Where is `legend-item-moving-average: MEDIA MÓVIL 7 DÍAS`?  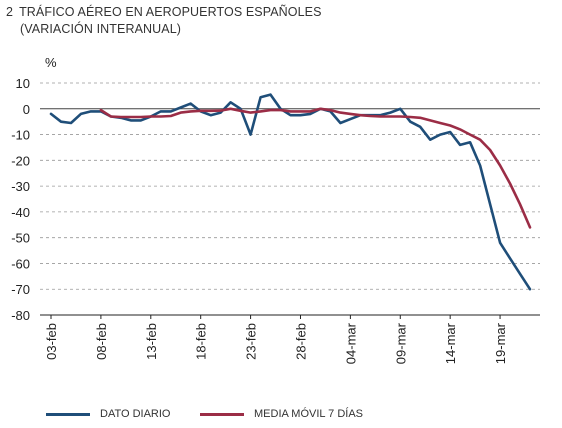 legend-item-moving-average: MEDIA MÓVIL 7 DÍAS is located at coordinates (281, 414).